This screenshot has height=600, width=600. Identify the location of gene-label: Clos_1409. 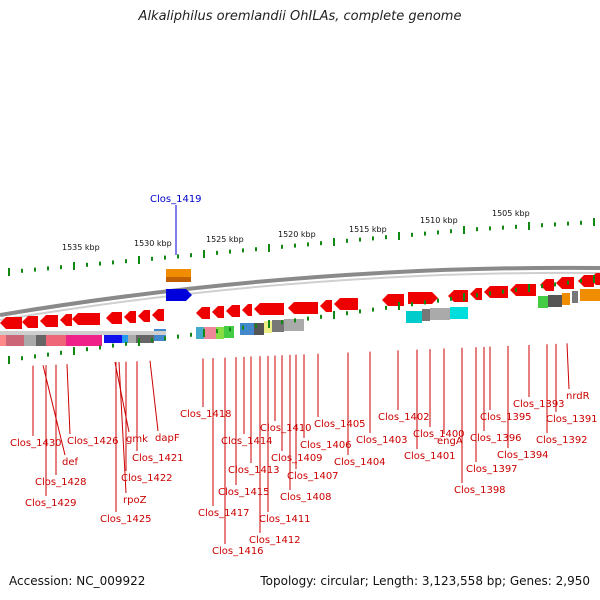
(297, 458).